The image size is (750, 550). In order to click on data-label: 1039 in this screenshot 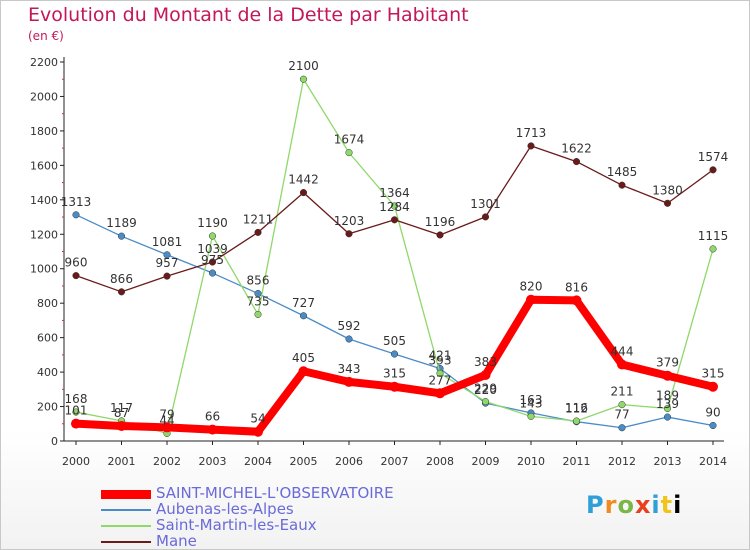, I will do `click(212, 249)`.